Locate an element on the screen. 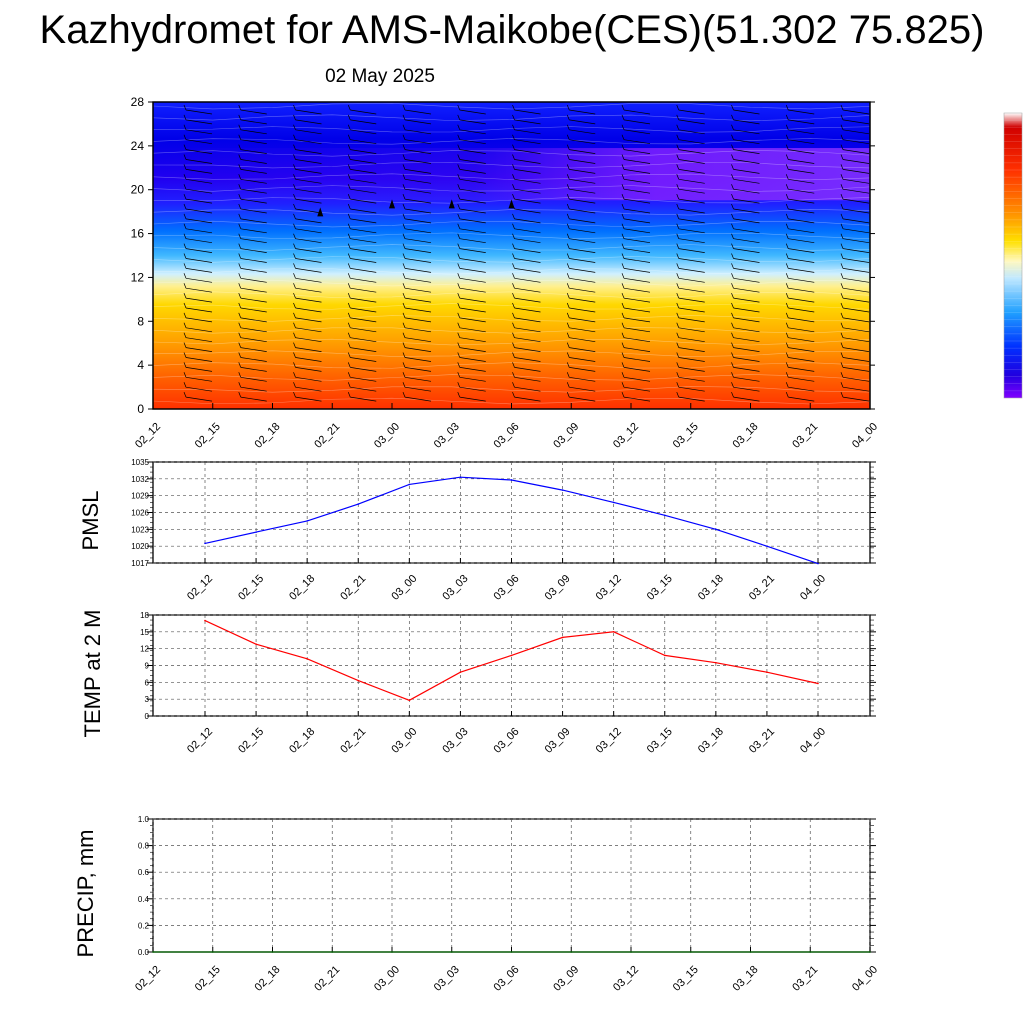 Image resolution: width=1024 pixels, height=1024 pixels. y-tick-label: 8 is located at coordinates (140, 321).